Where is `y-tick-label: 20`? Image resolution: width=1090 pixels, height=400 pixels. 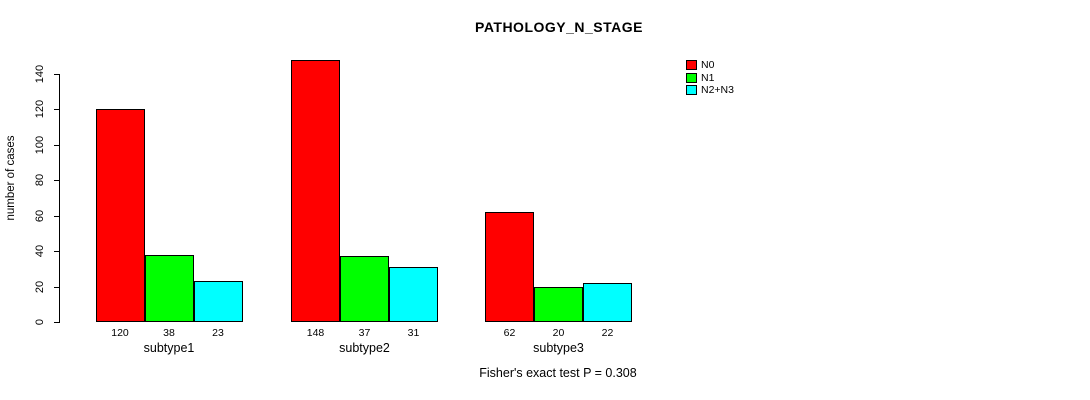 y-tick-label: 20 is located at coordinates (40, 286).